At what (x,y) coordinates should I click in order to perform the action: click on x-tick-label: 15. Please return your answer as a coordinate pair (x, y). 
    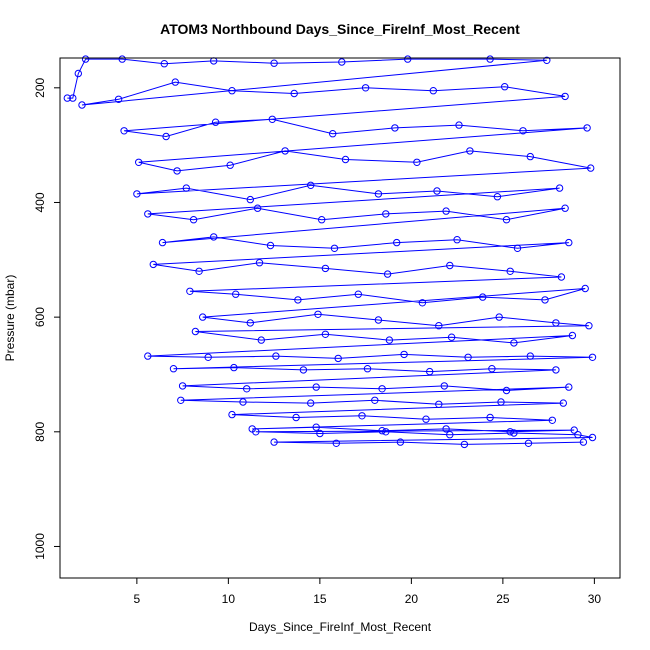
    Looking at the image, I should click on (320, 599).